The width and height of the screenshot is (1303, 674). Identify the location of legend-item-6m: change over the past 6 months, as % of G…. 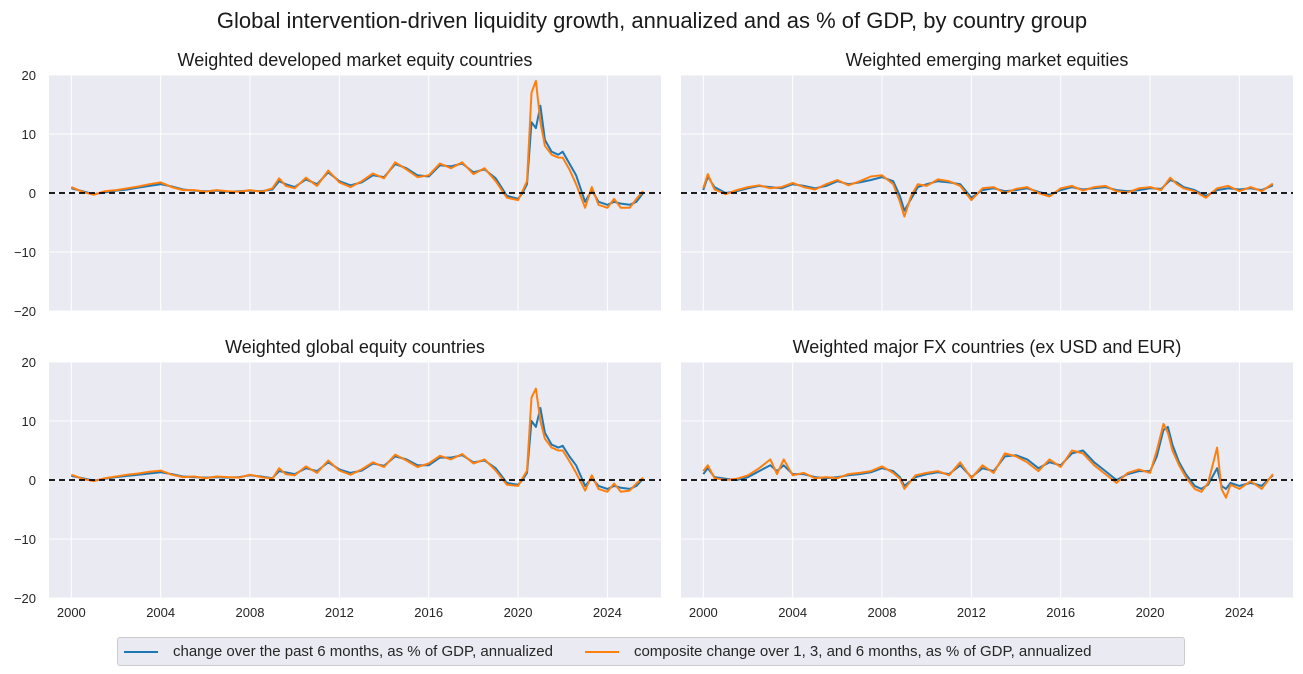
(338, 651).